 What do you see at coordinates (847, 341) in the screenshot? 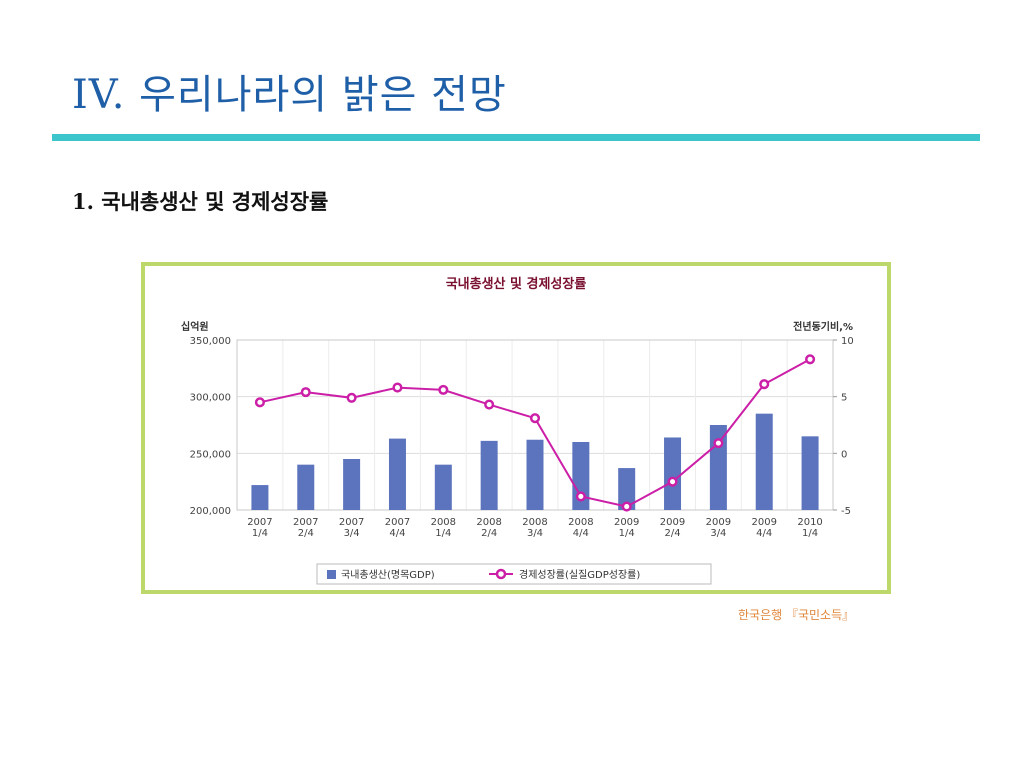
I see `right-tick-label: 10` at bounding box center [847, 341].